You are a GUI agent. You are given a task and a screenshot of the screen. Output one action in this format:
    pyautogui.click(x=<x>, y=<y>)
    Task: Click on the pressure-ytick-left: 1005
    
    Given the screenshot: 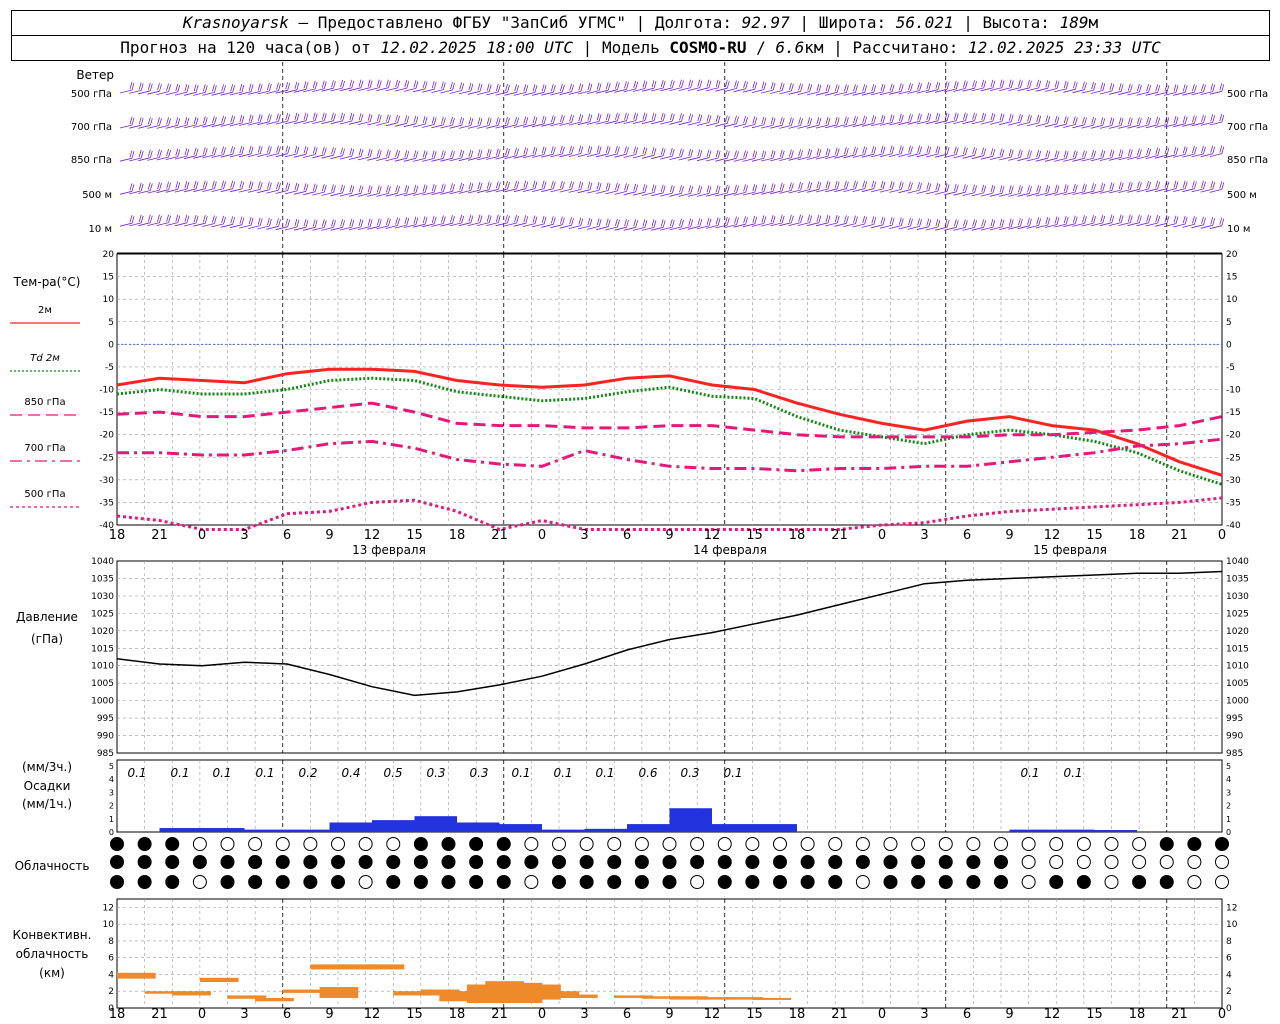 What is the action you would take?
    pyautogui.click(x=102, y=684)
    